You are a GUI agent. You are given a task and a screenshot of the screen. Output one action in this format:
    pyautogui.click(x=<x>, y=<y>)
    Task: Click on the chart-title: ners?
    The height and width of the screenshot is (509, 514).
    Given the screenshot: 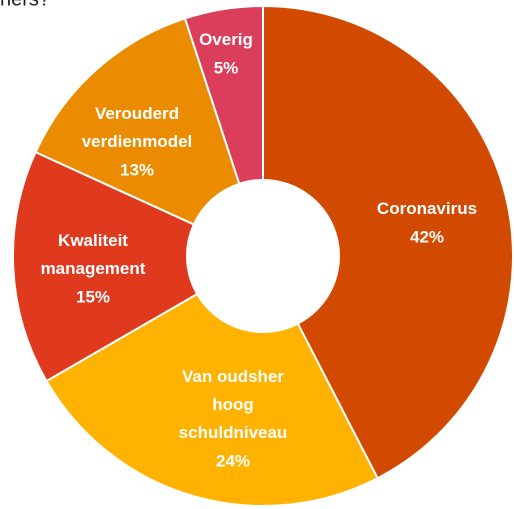 What is the action you would take?
    pyautogui.click(x=25, y=5)
    